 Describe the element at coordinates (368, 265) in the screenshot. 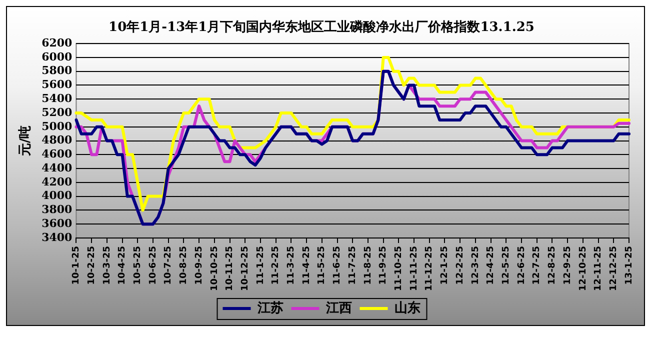

I see `x-tick-label: 11-8-25` at that location.